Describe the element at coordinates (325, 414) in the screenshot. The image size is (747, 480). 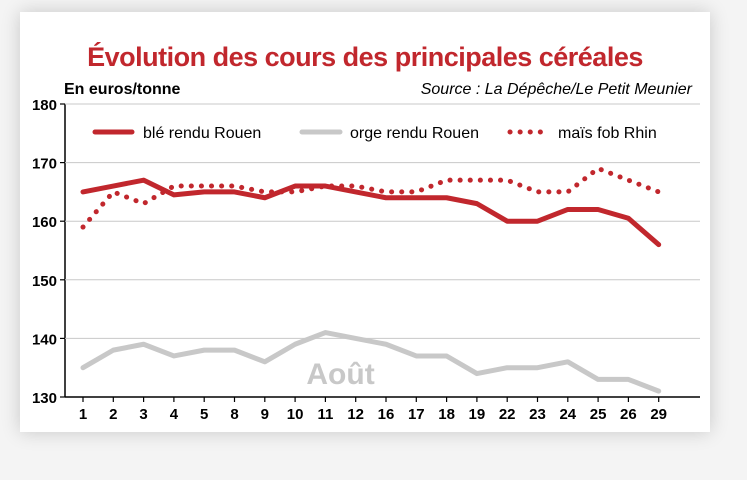
I see `x-tick-label: 11` at that location.